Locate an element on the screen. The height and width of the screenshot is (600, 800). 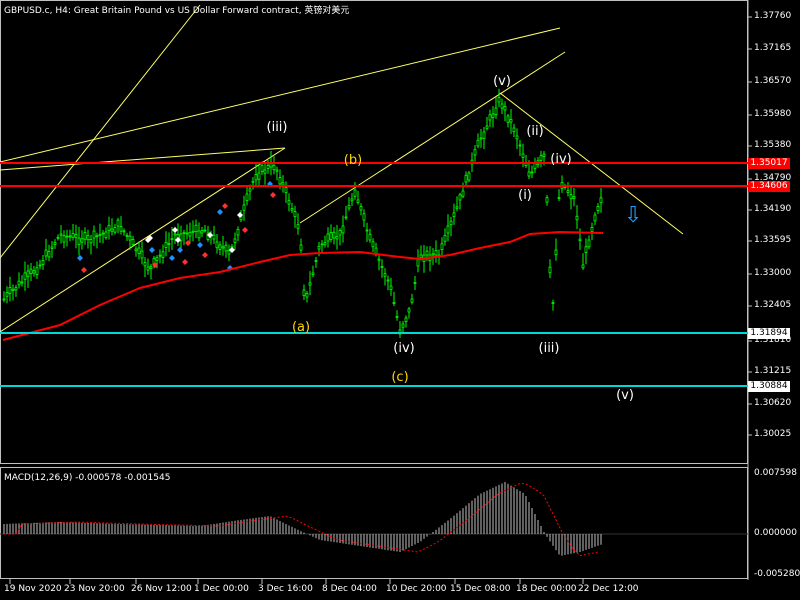
price-tick: 1.37165 is located at coordinates (773, 48).